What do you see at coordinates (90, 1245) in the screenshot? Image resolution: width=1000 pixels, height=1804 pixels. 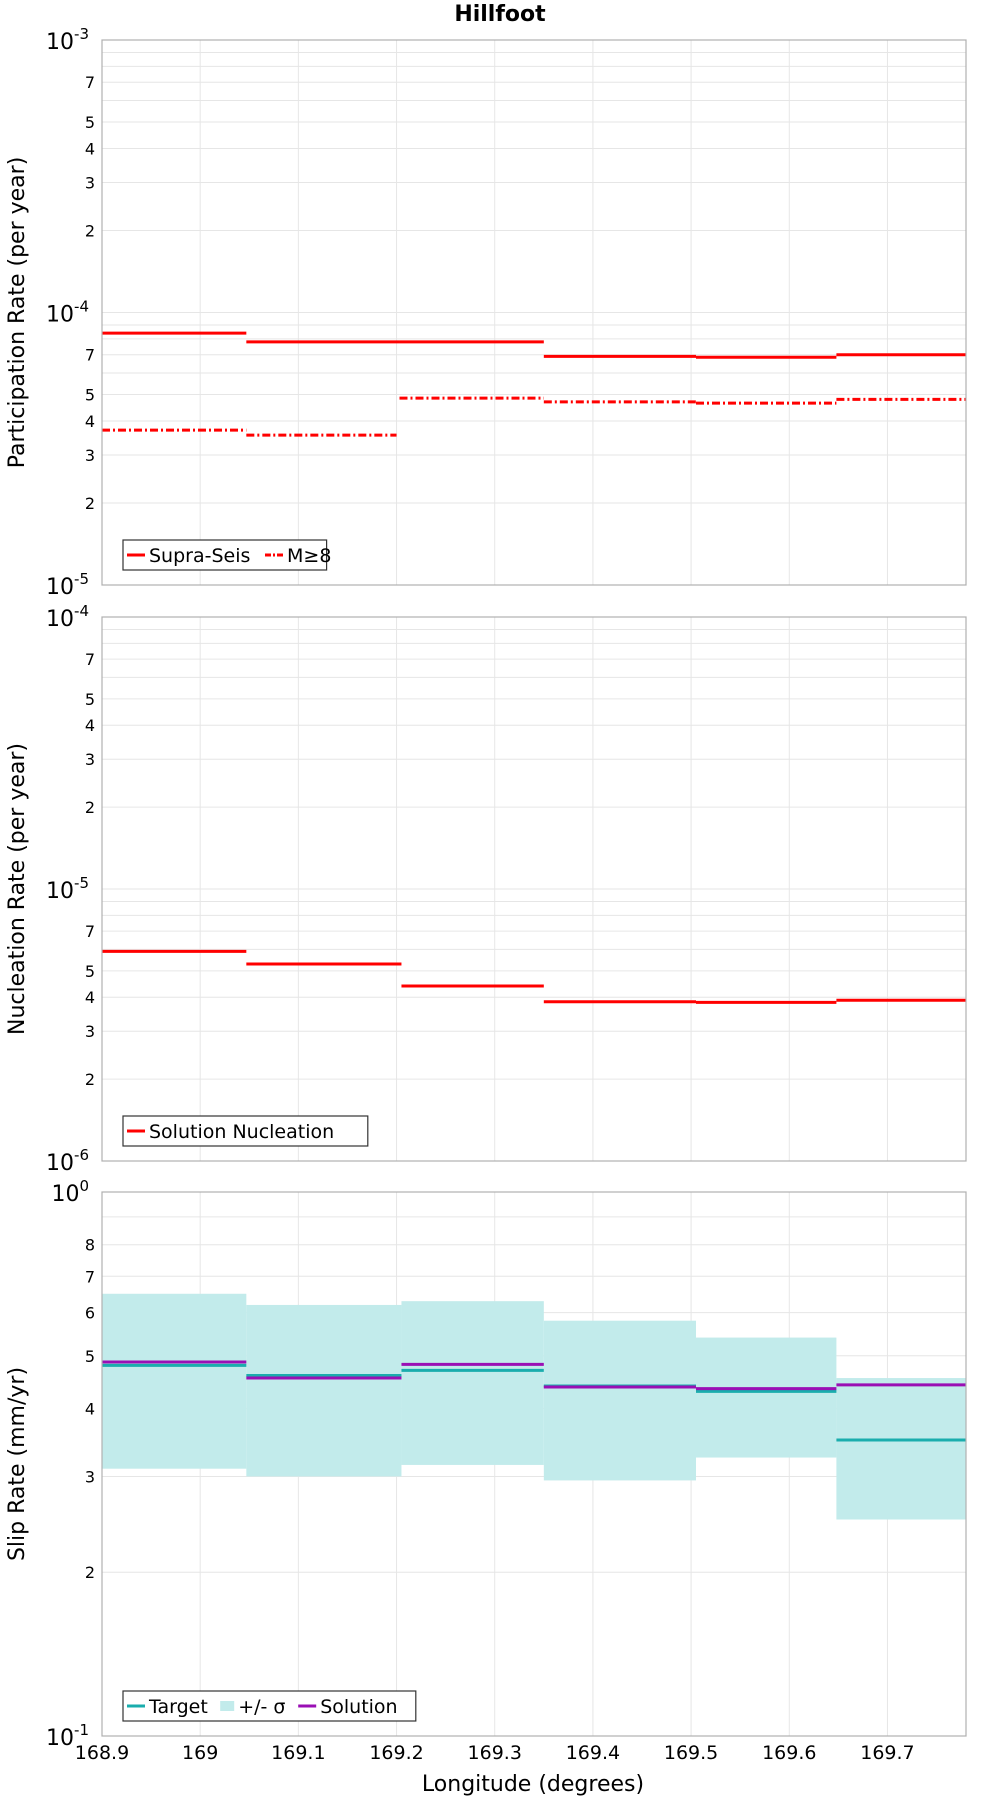 I see `y-tick-label: 8` at bounding box center [90, 1245].